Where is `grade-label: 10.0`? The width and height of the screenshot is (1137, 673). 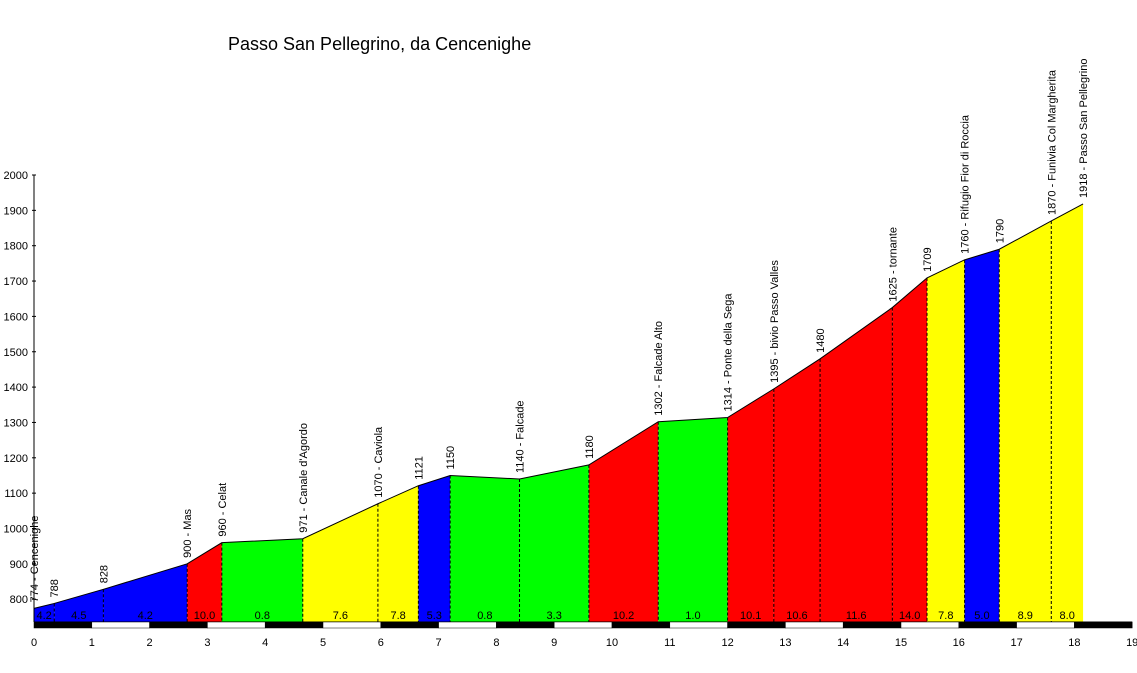 grade-label: 10.0 is located at coordinates (204, 616).